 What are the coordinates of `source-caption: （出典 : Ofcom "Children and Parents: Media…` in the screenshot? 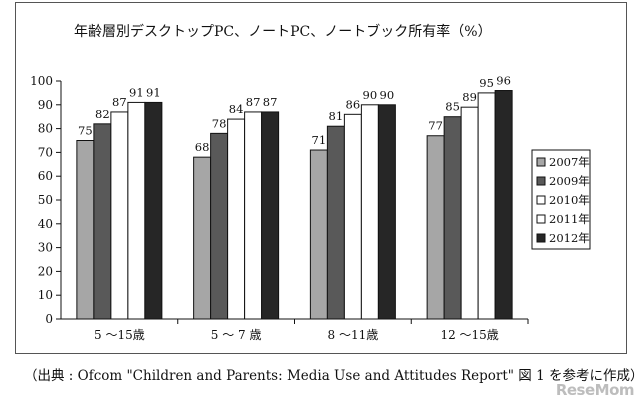 It's located at (332, 376).